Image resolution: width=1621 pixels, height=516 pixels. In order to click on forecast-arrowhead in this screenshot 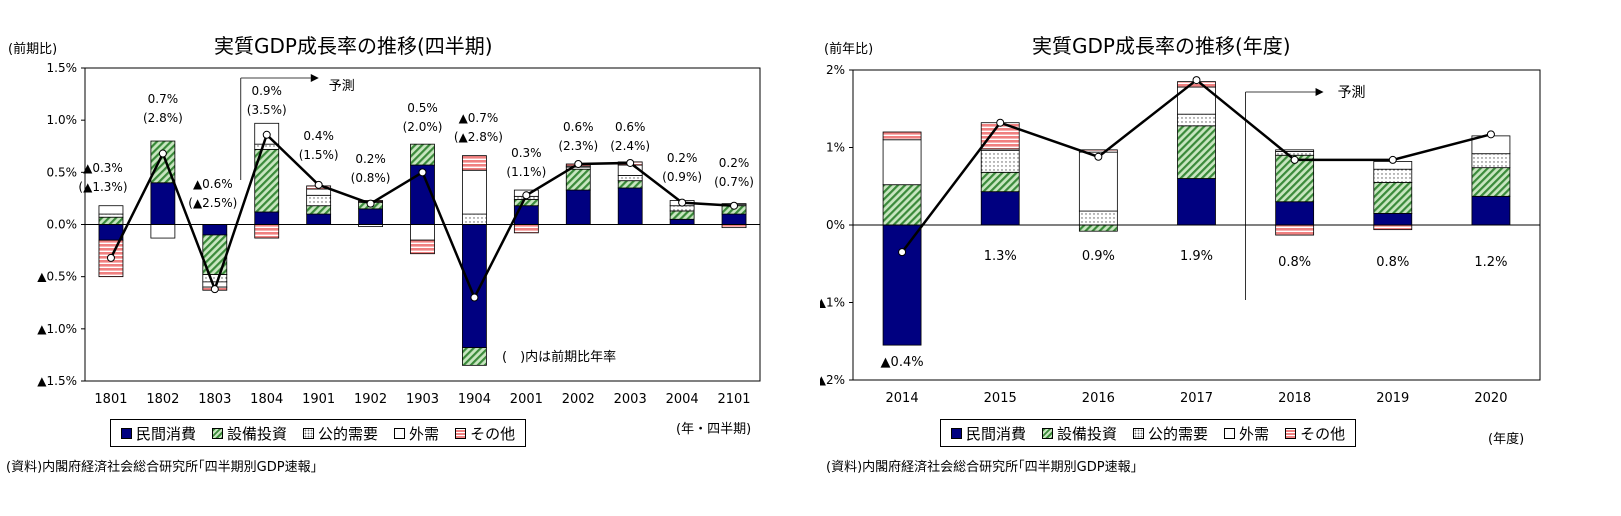, I will do `click(314, 78)`.